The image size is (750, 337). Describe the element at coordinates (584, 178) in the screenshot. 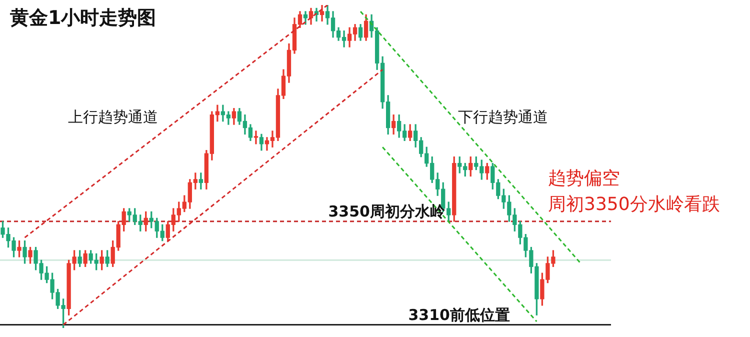

I see `annotation: 趋势偏空` at that location.